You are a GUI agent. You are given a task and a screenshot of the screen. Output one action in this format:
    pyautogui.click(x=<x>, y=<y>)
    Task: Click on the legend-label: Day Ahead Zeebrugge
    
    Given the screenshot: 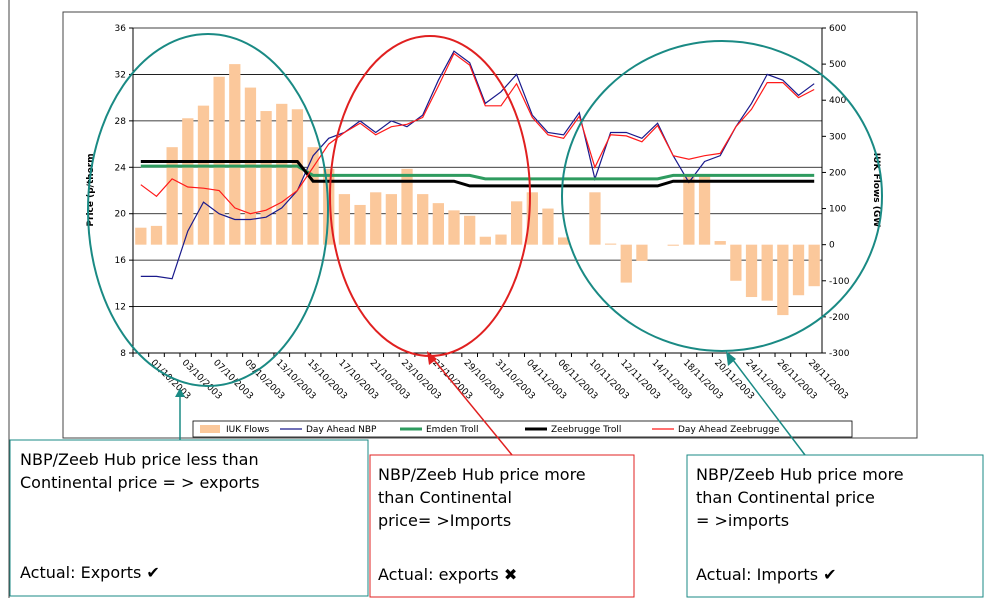 What is the action you would take?
    pyautogui.click(x=729, y=430)
    